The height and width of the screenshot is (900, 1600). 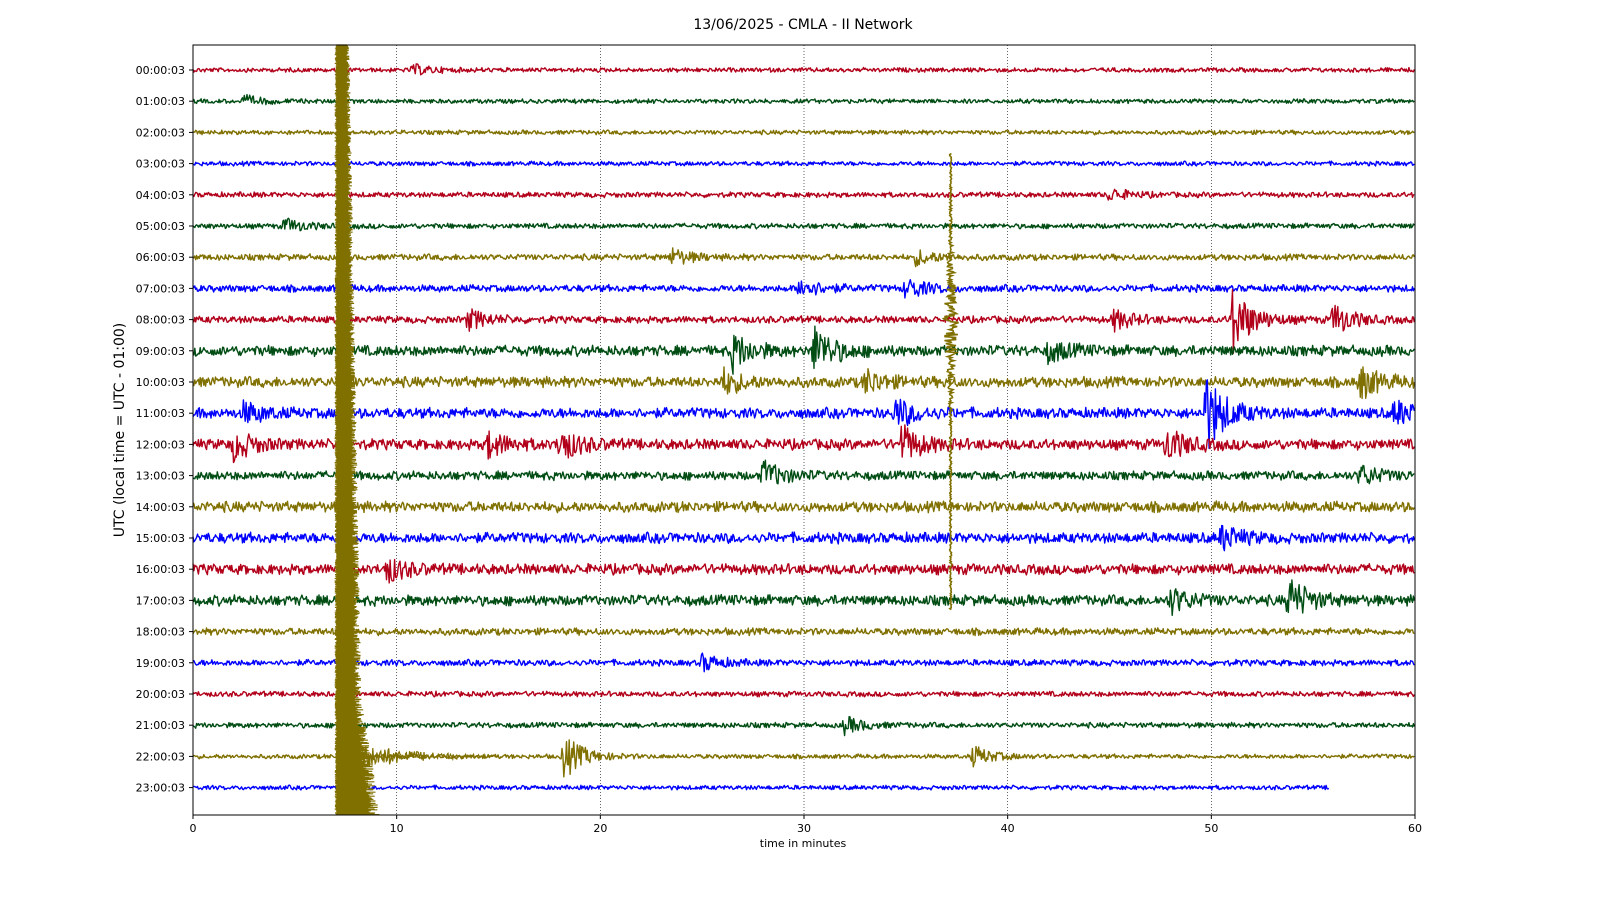 What do you see at coordinates (160, 351) in the screenshot?
I see `y-tick-label: 09:00:03` at bounding box center [160, 351].